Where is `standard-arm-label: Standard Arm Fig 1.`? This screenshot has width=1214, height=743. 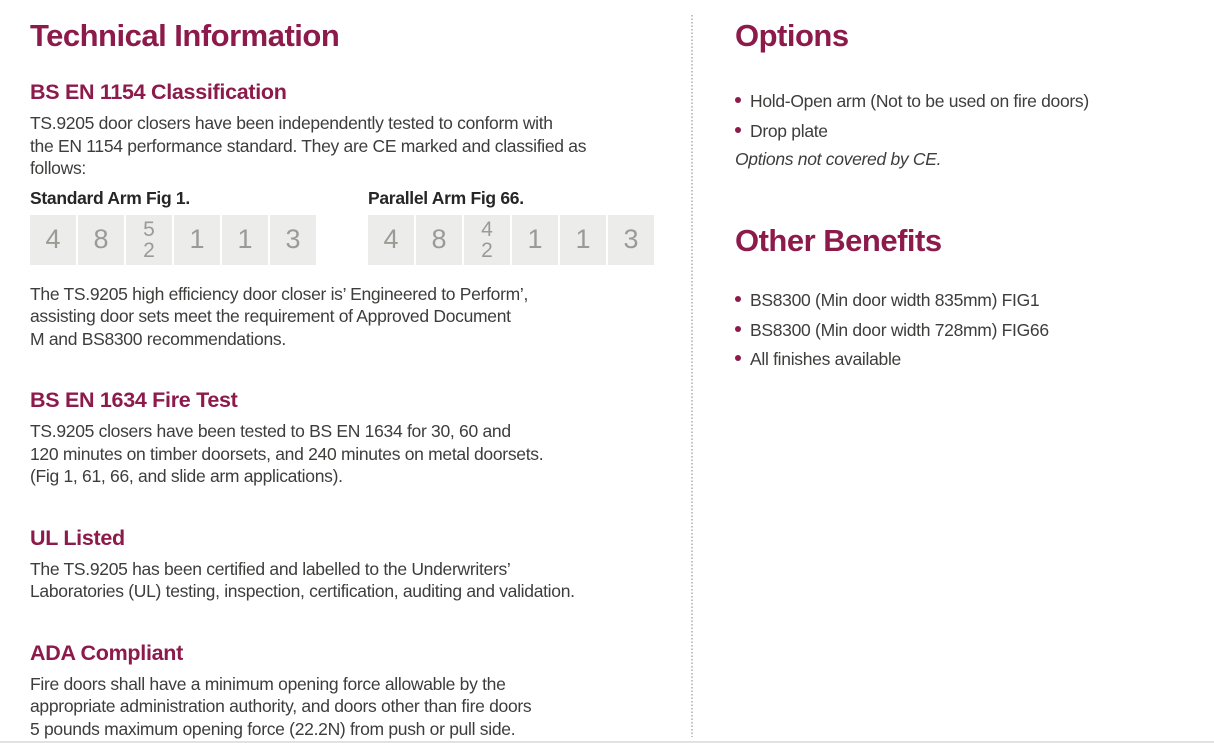
standard-arm-label: Standard Arm Fig 1. is located at coordinates (110, 197).